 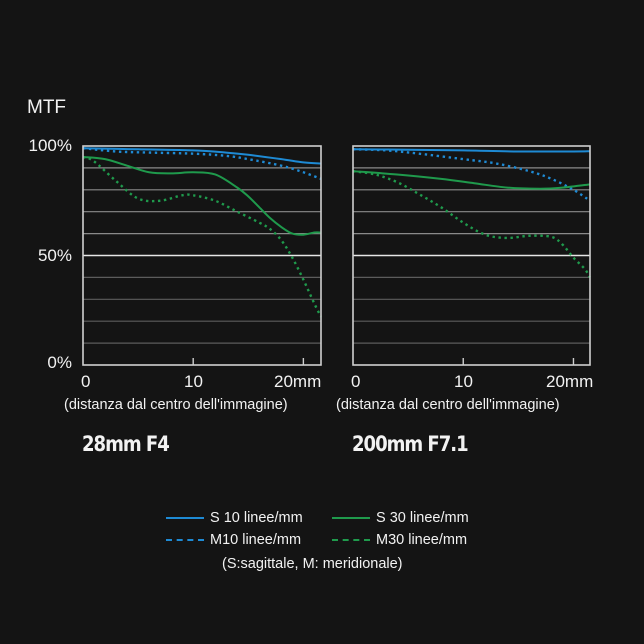 I want to click on dashed-blue-line-icon, so click(x=185, y=540).